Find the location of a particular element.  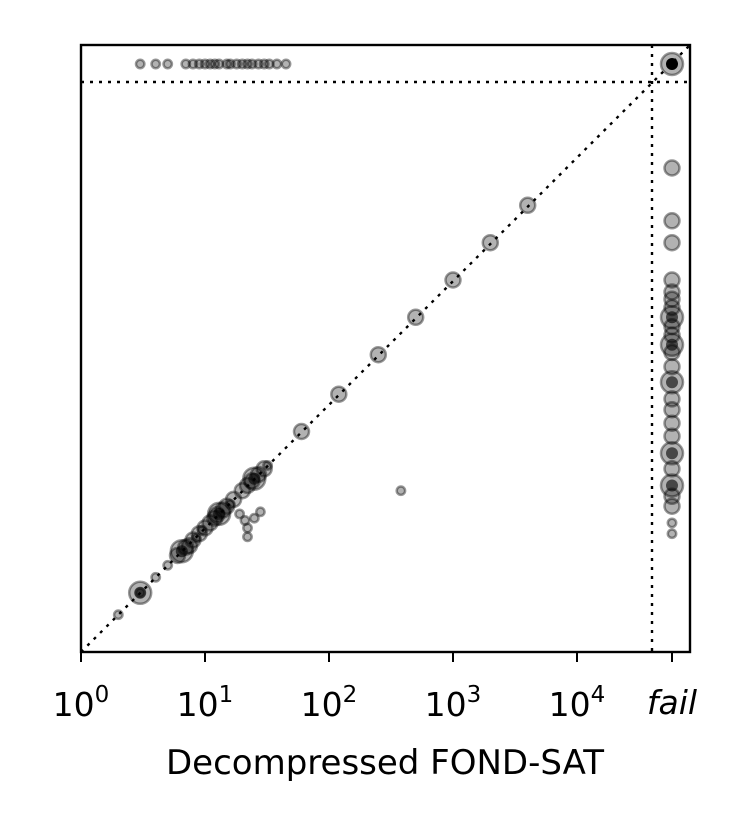

x-tick-label-3: 103 is located at coordinates (453, 703).